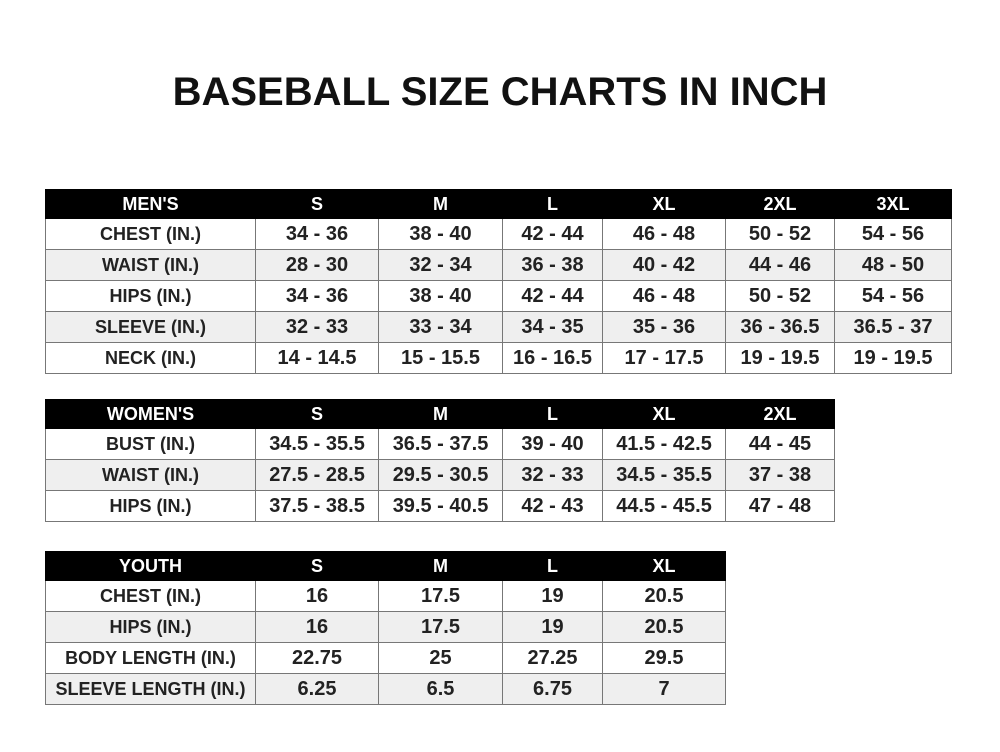 The image size is (1000, 752). What do you see at coordinates (317, 596) in the screenshot?
I see `measurement-value: 16` at bounding box center [317, 596].